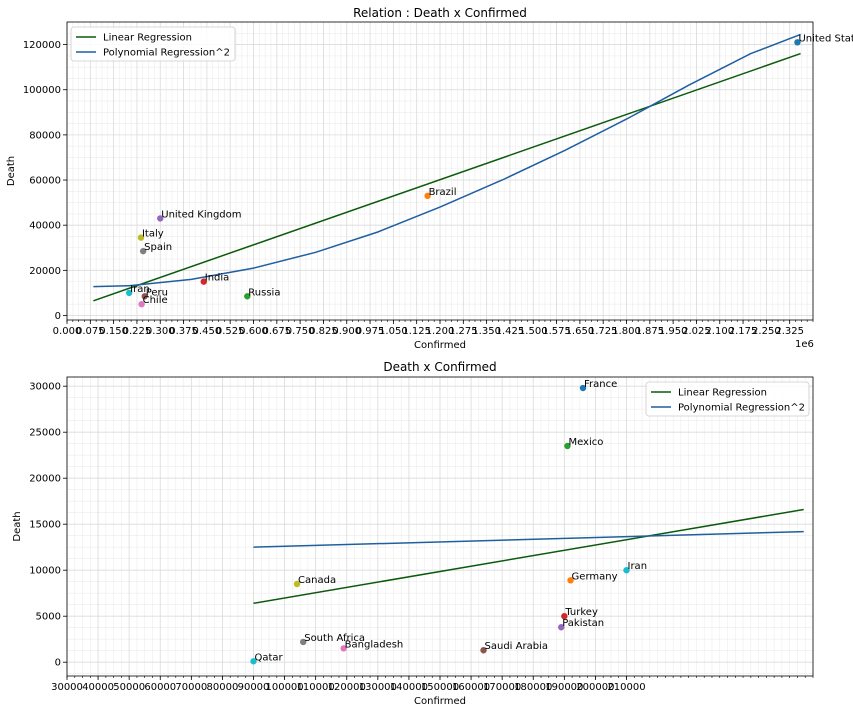  Describe the element at coordinates (253, 331) in the screenshot. I see `x-tick-label: 0.600` at that location.